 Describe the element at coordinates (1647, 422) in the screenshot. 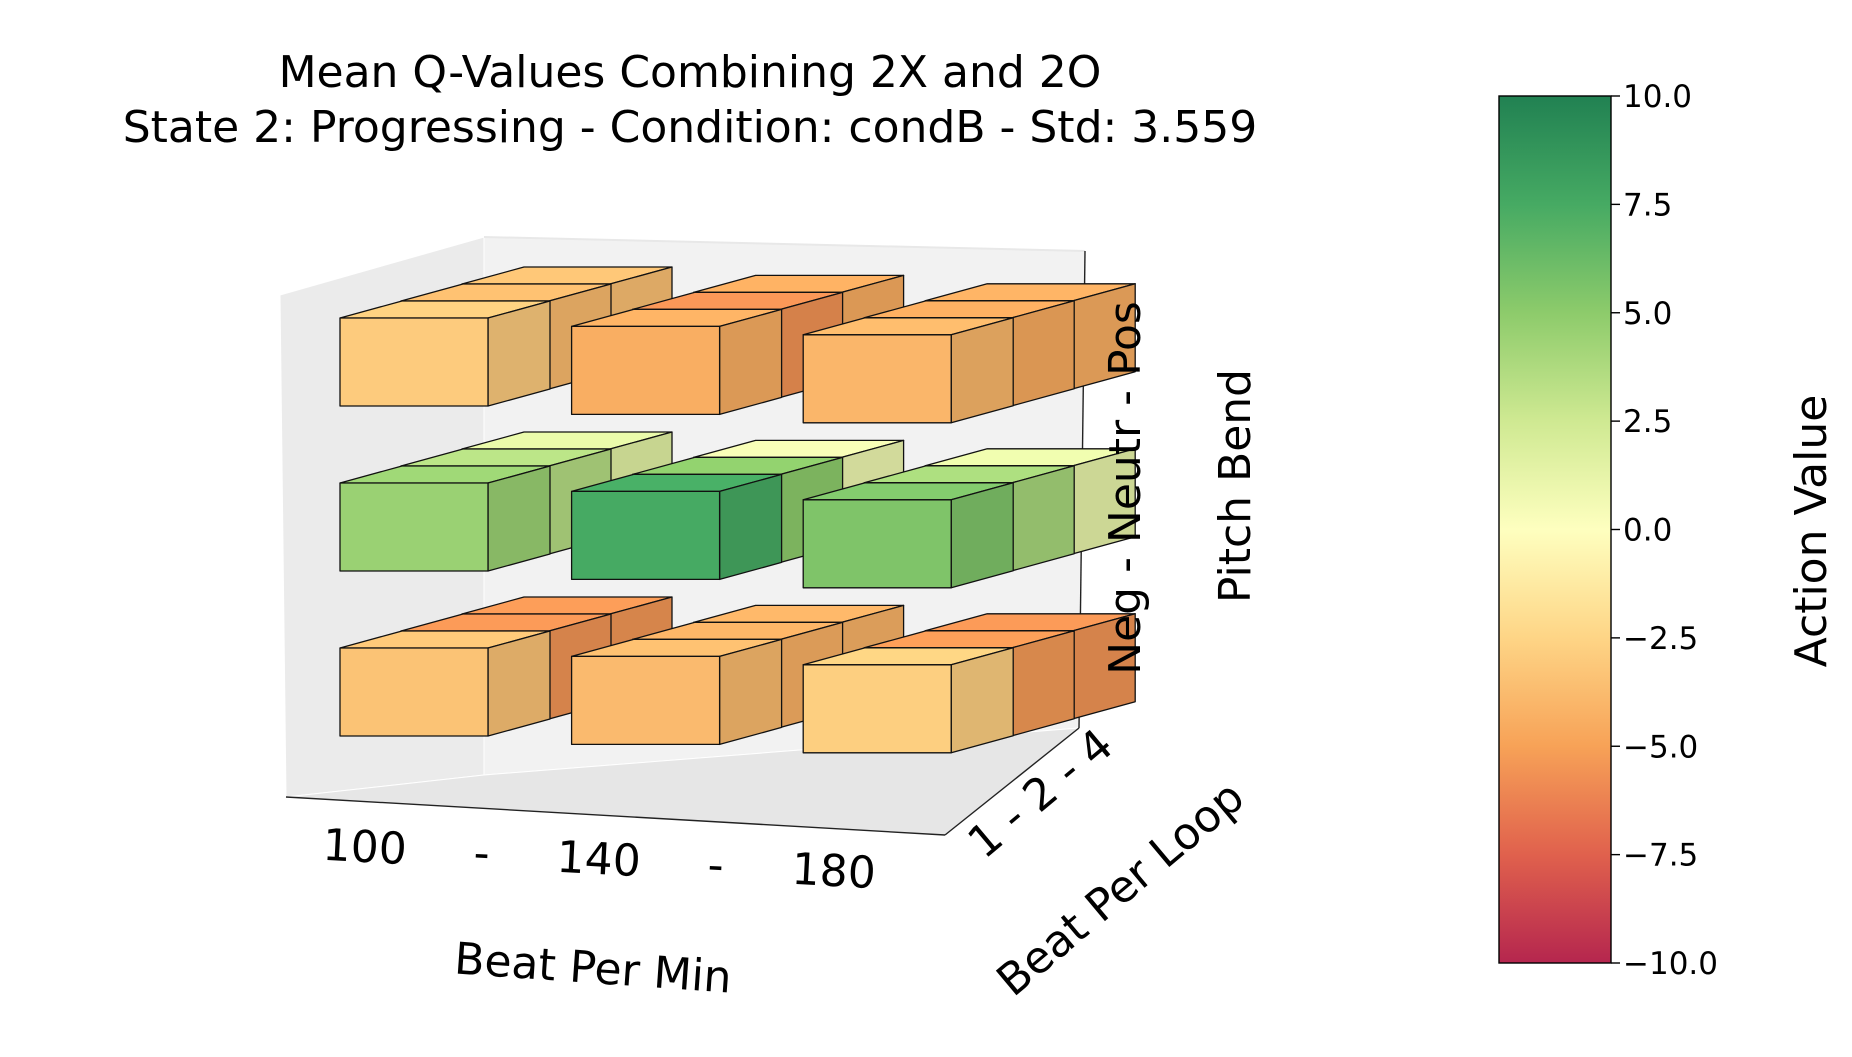

I see `colorbar-tick-label: 2.5` at that location.